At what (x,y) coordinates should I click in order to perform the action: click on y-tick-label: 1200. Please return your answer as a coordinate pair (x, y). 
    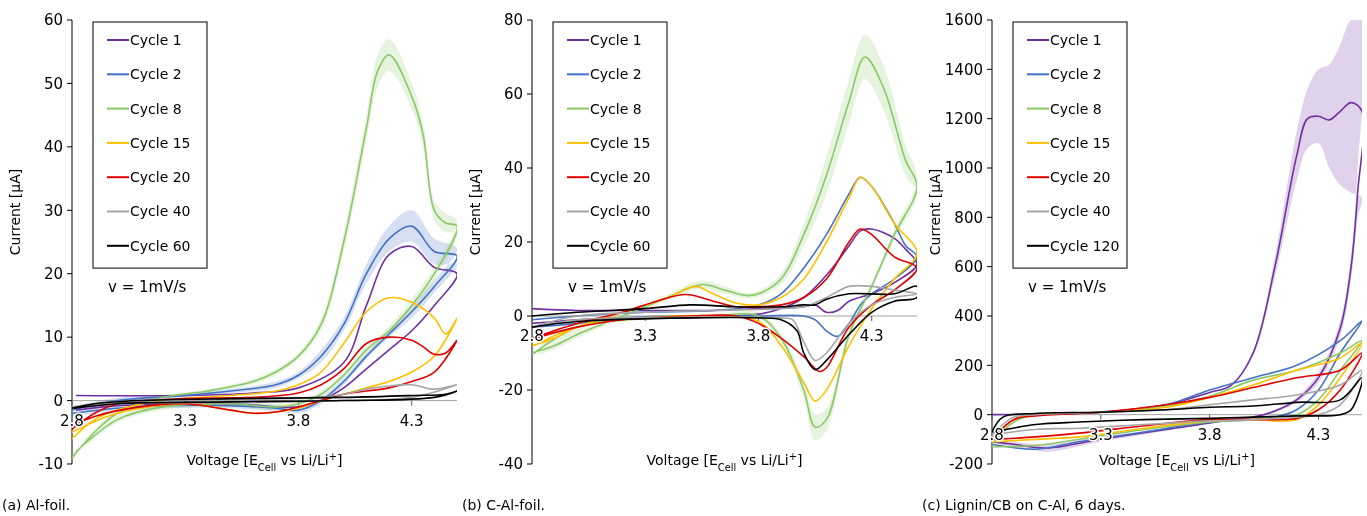
    Looking at the image, I should click on (963, 118).